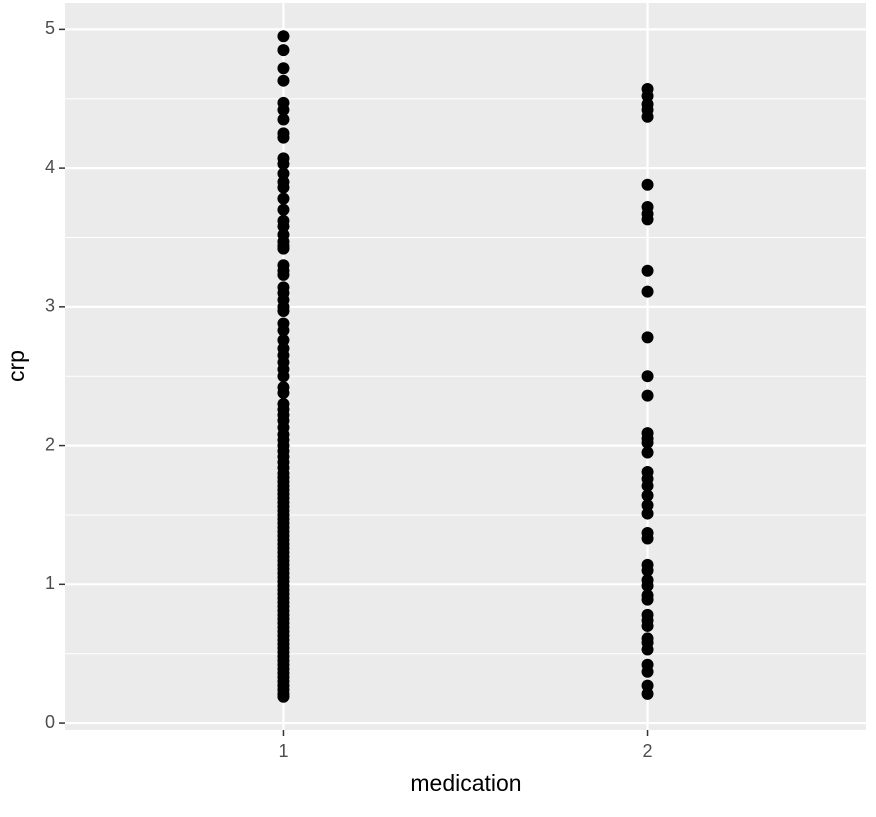 The image size is (876, 817). I want to click on x-tick-label: 1, so click(283, 751).